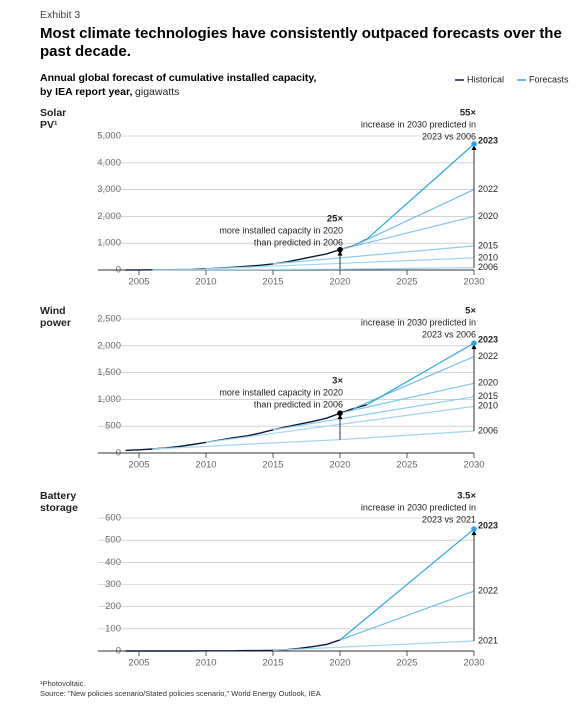 The height and width of the screenshot is (708, 583). Describe the element at coordinates (466, 496) in the screenshot. I see `annotation-value: 3.5×` at that location.